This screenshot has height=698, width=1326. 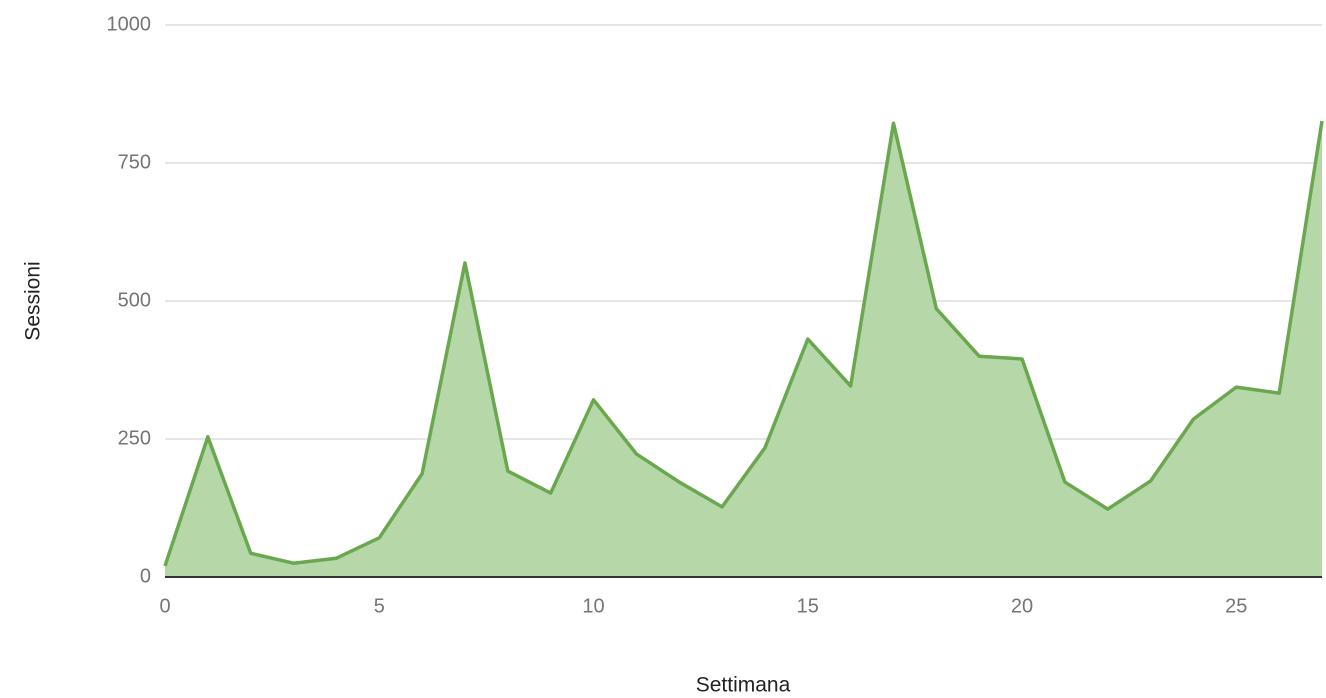 What do you see at coordinates (379, 606) in the screenshot?
I see `x-tick-label: 5` at bounding box center [379, 606].